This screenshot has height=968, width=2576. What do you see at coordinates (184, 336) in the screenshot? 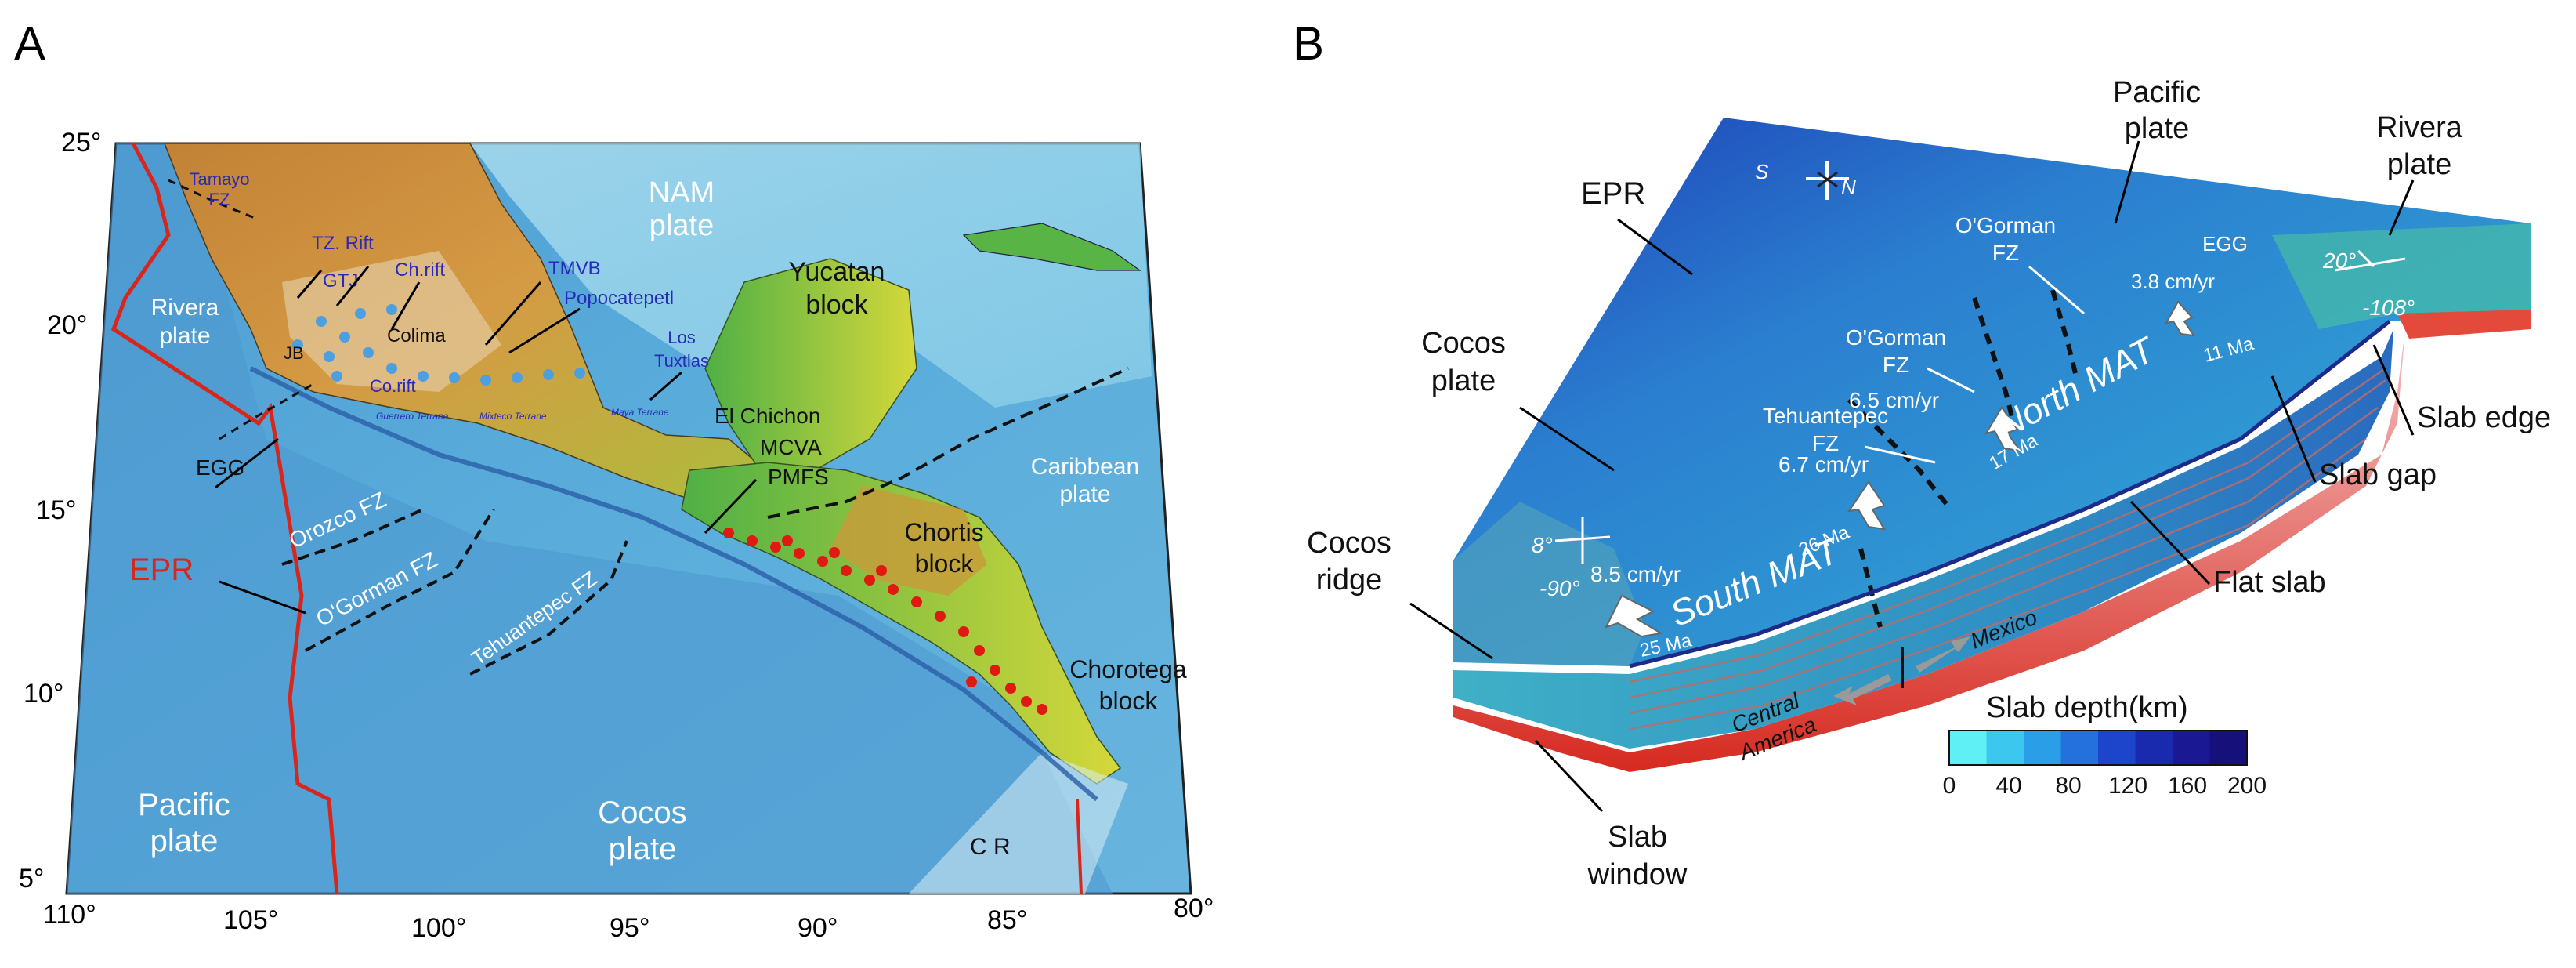
I see `map-a-rivera-label-2: plate` at bounding box center [184, 336].